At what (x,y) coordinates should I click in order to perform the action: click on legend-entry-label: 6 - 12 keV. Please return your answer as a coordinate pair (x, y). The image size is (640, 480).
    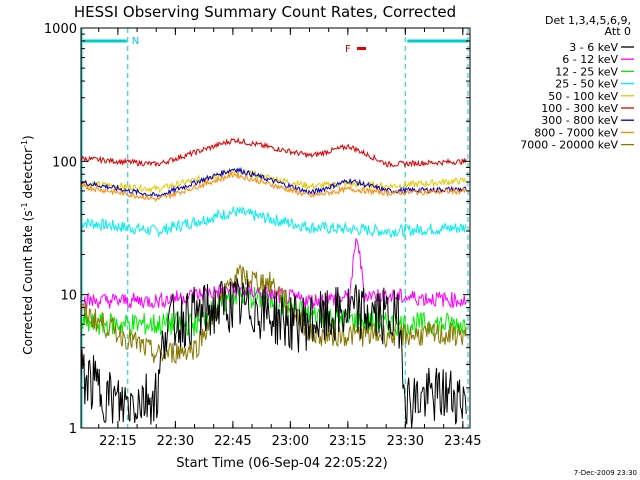
    Looking at the image, I should click on (590, 59).